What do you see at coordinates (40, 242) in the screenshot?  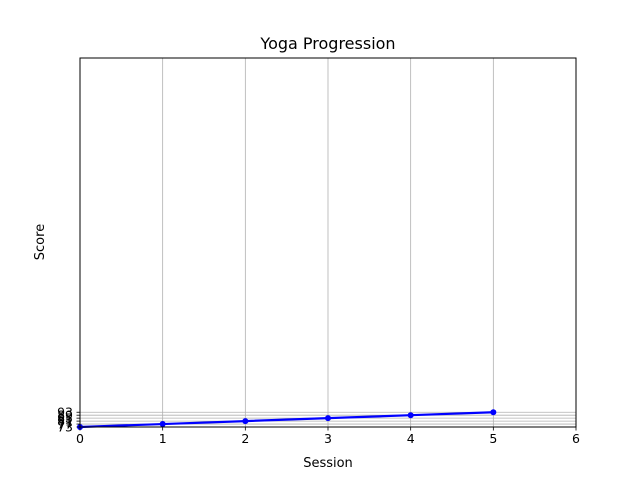 I see `y-axis-label: Score` at bounding box center [40, 242].